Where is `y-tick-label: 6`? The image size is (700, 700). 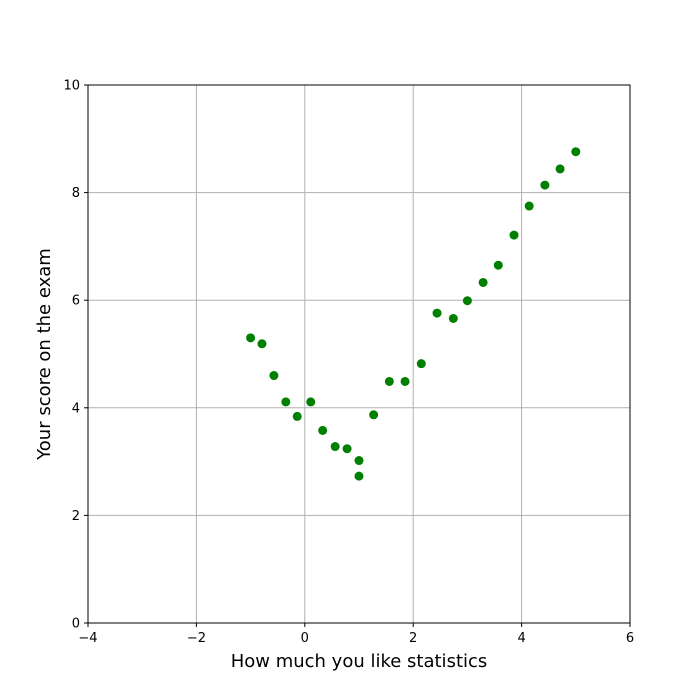
y-tick-label: 6 is located at coordinates (76, 301).